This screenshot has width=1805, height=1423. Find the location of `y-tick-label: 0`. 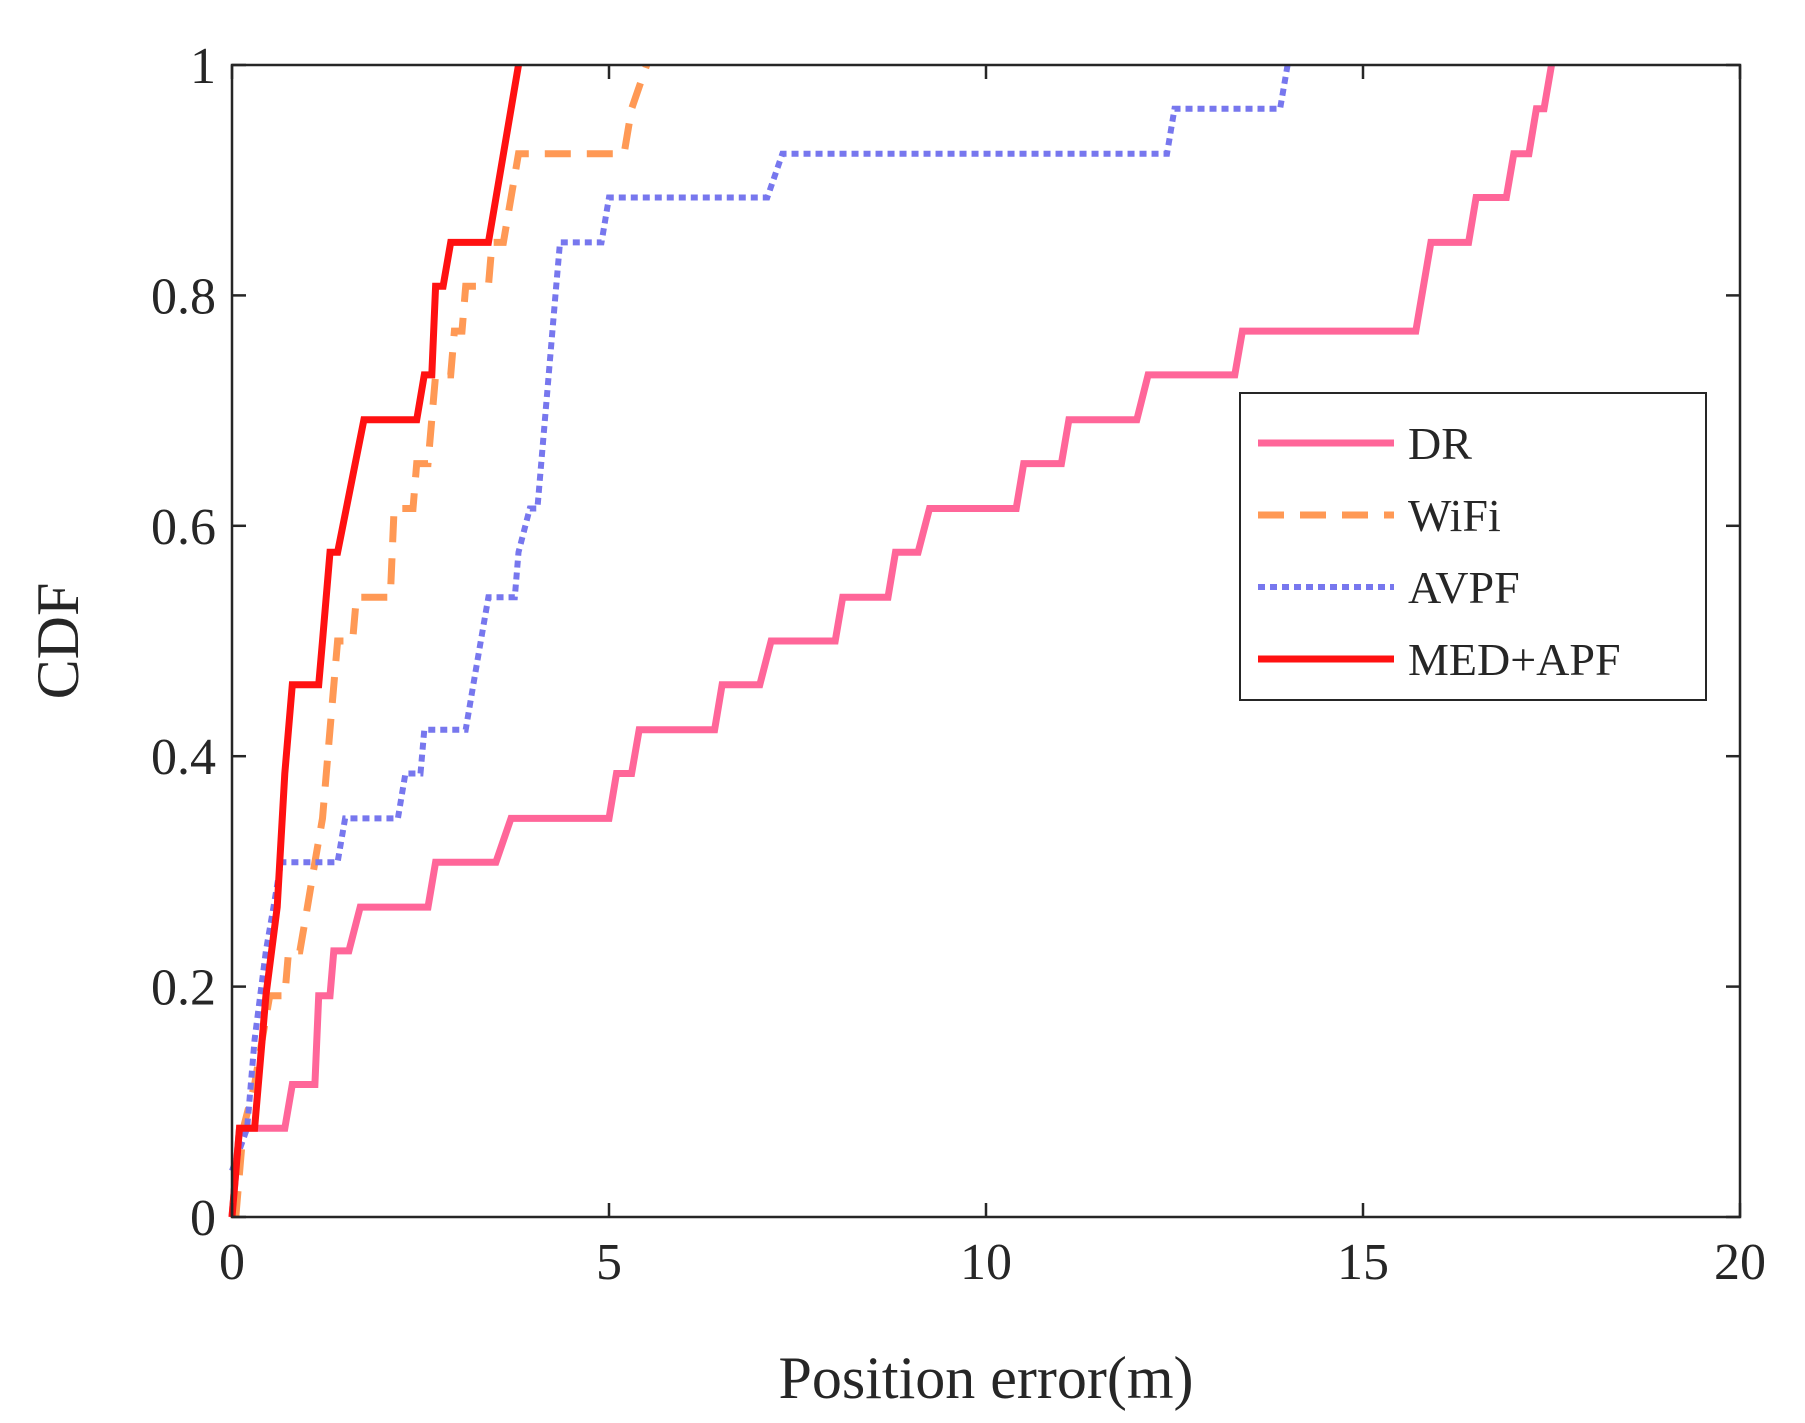

y-tick-label: 0 is located at coordinates (203, 1218).